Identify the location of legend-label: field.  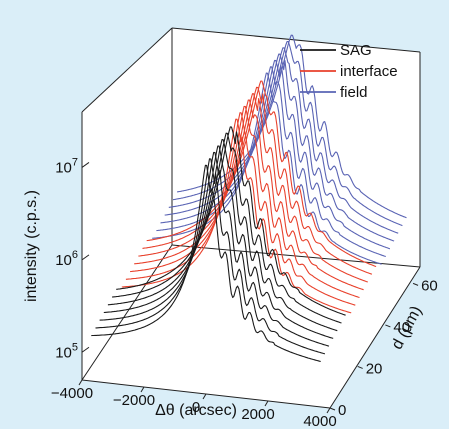
(354, 92).